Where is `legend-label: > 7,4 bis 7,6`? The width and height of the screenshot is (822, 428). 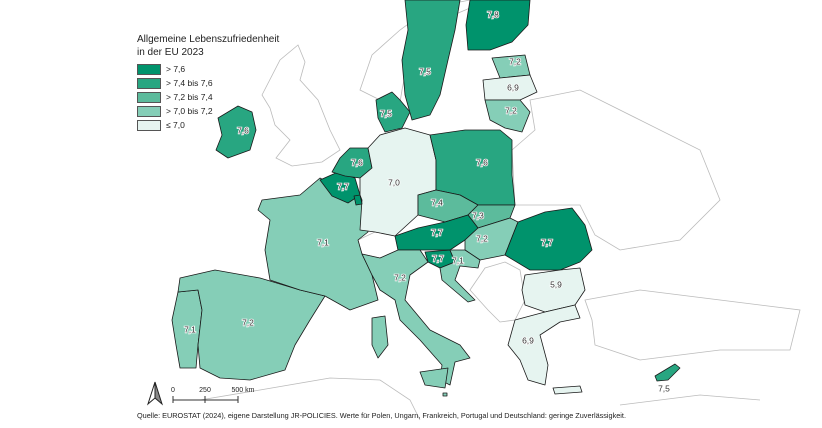 legend-label: > 7,4 bis 7,6 is located at coordinates (189, 83).